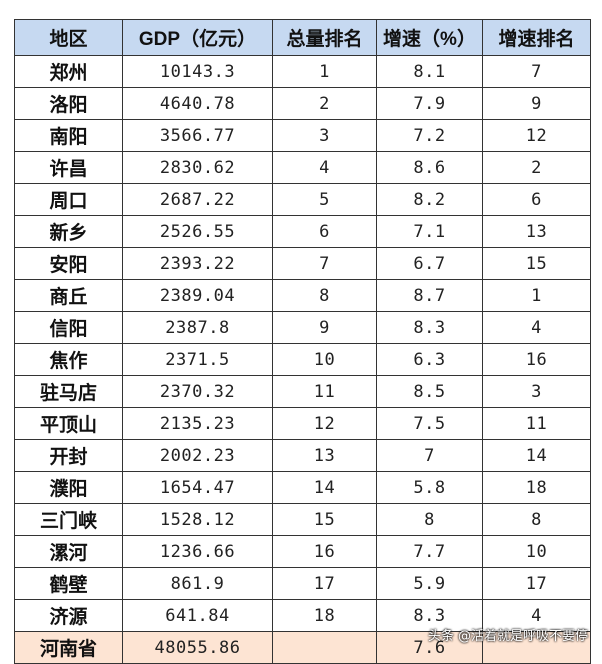 The width and height of the screenshot is (602, 664). I want to click on cell-region: 信阳, so click(68, 327).